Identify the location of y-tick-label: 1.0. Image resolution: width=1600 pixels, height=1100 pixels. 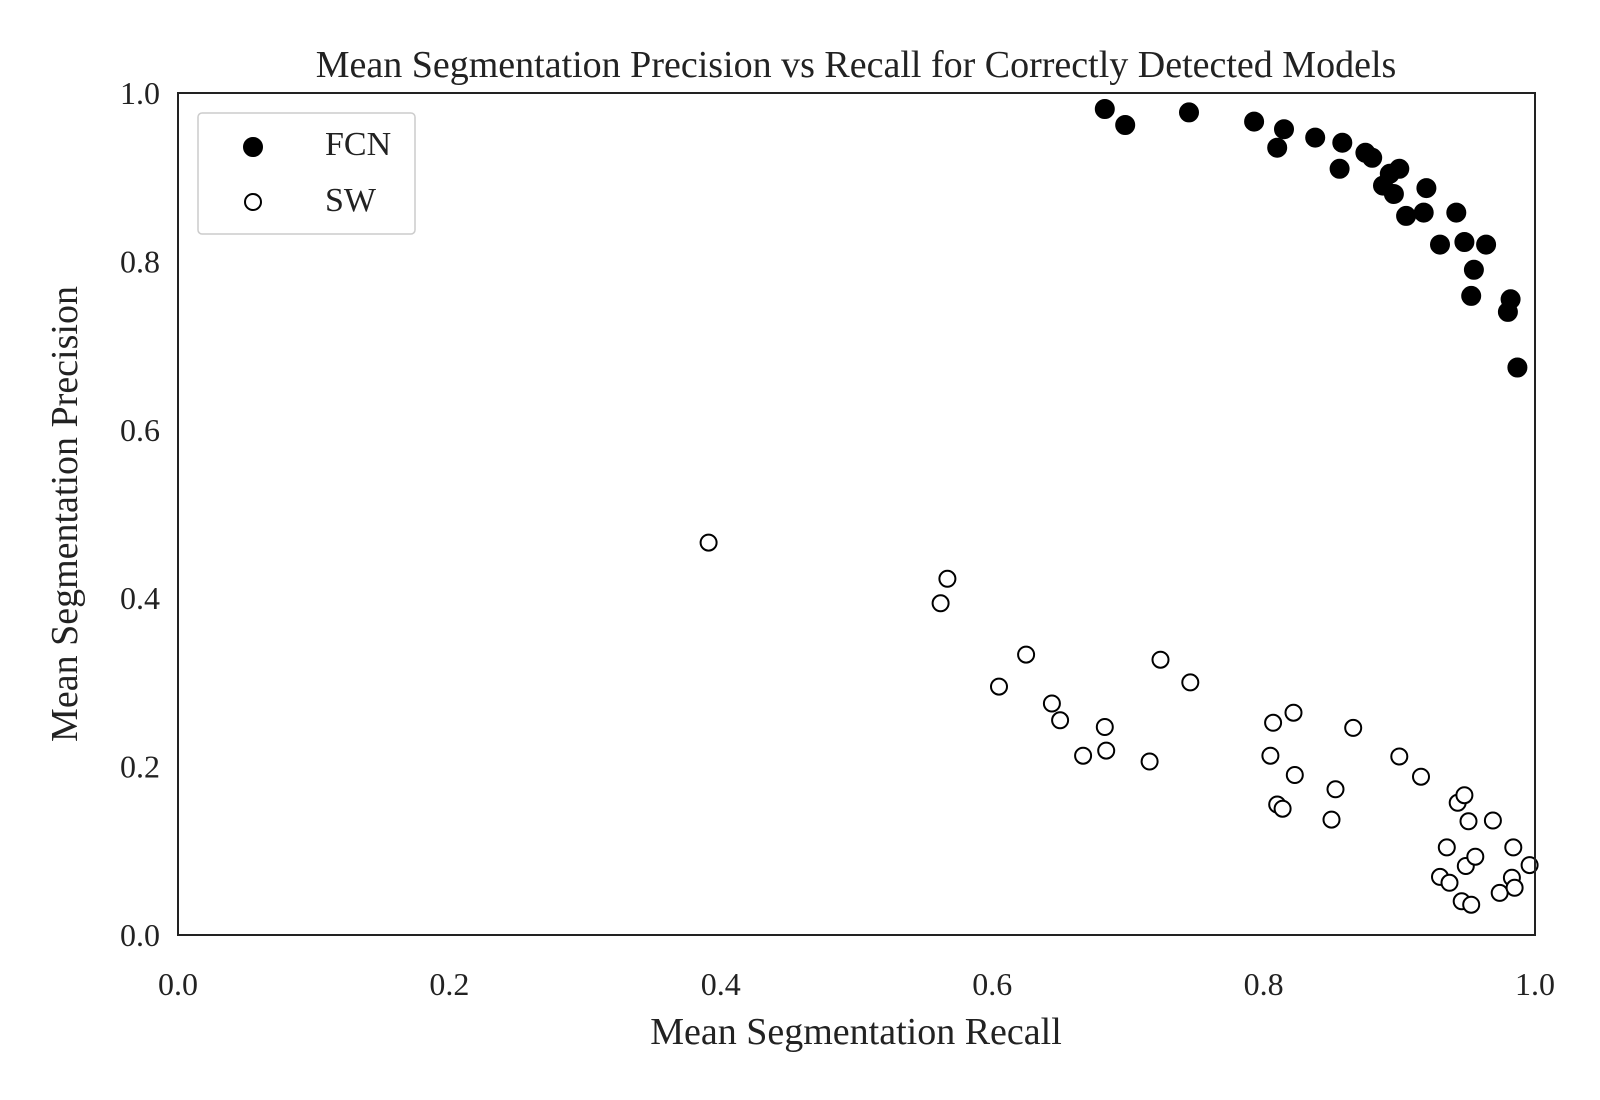
(140, 93).